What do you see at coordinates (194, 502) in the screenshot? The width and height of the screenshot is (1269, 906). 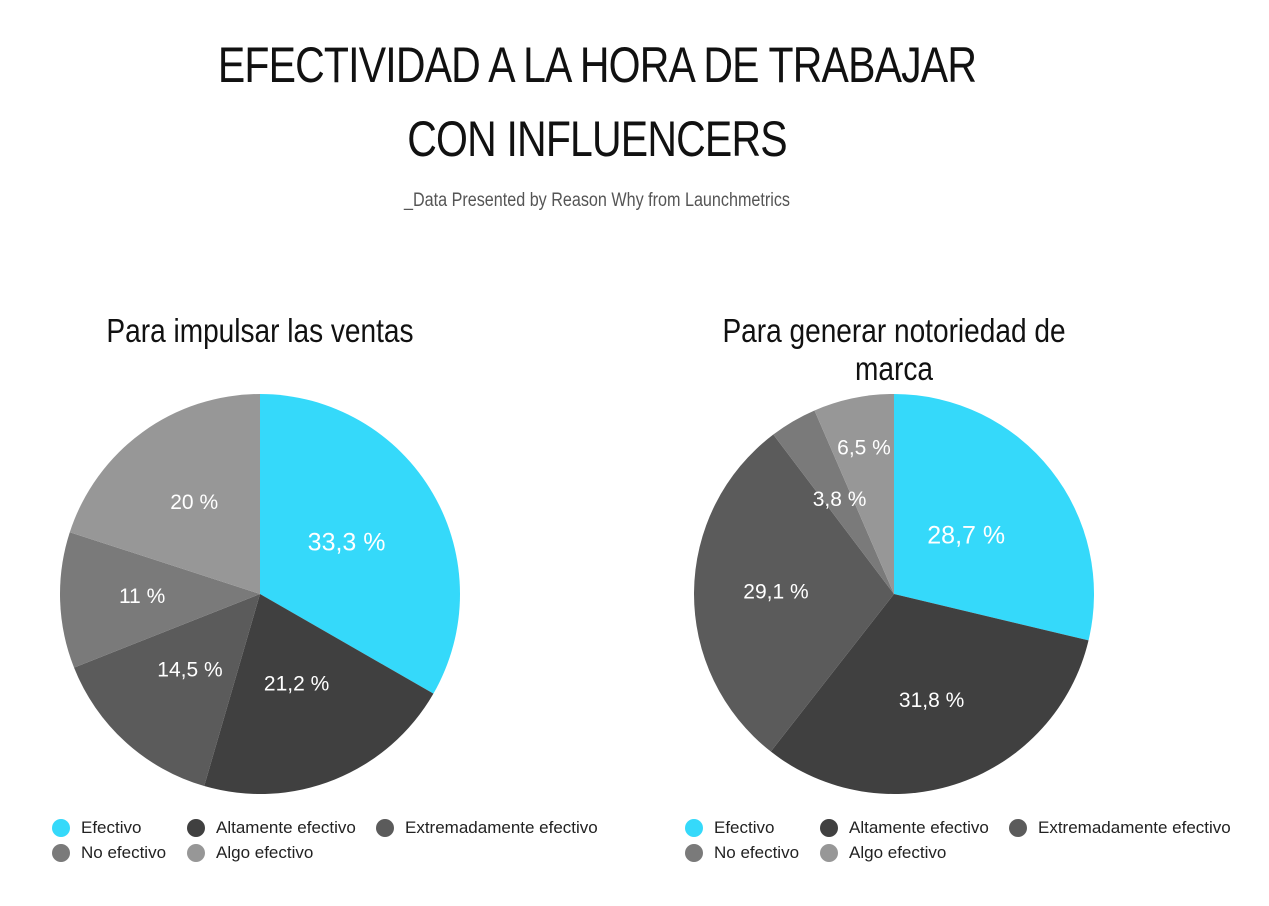 I see `slice-label-algo_efectivo: 20 %` at bounding box center [194, 502].